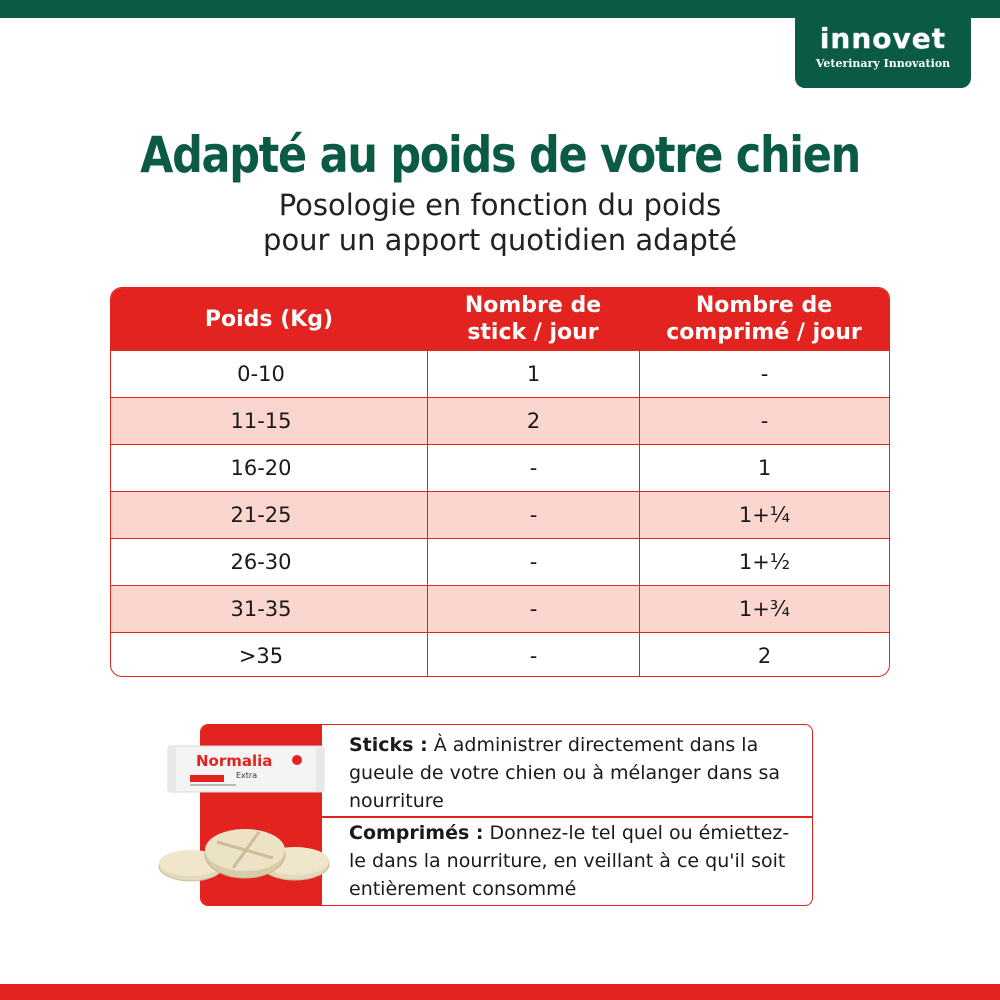  I want to click on header-weight: Poids (Kg), so click(269, 319).